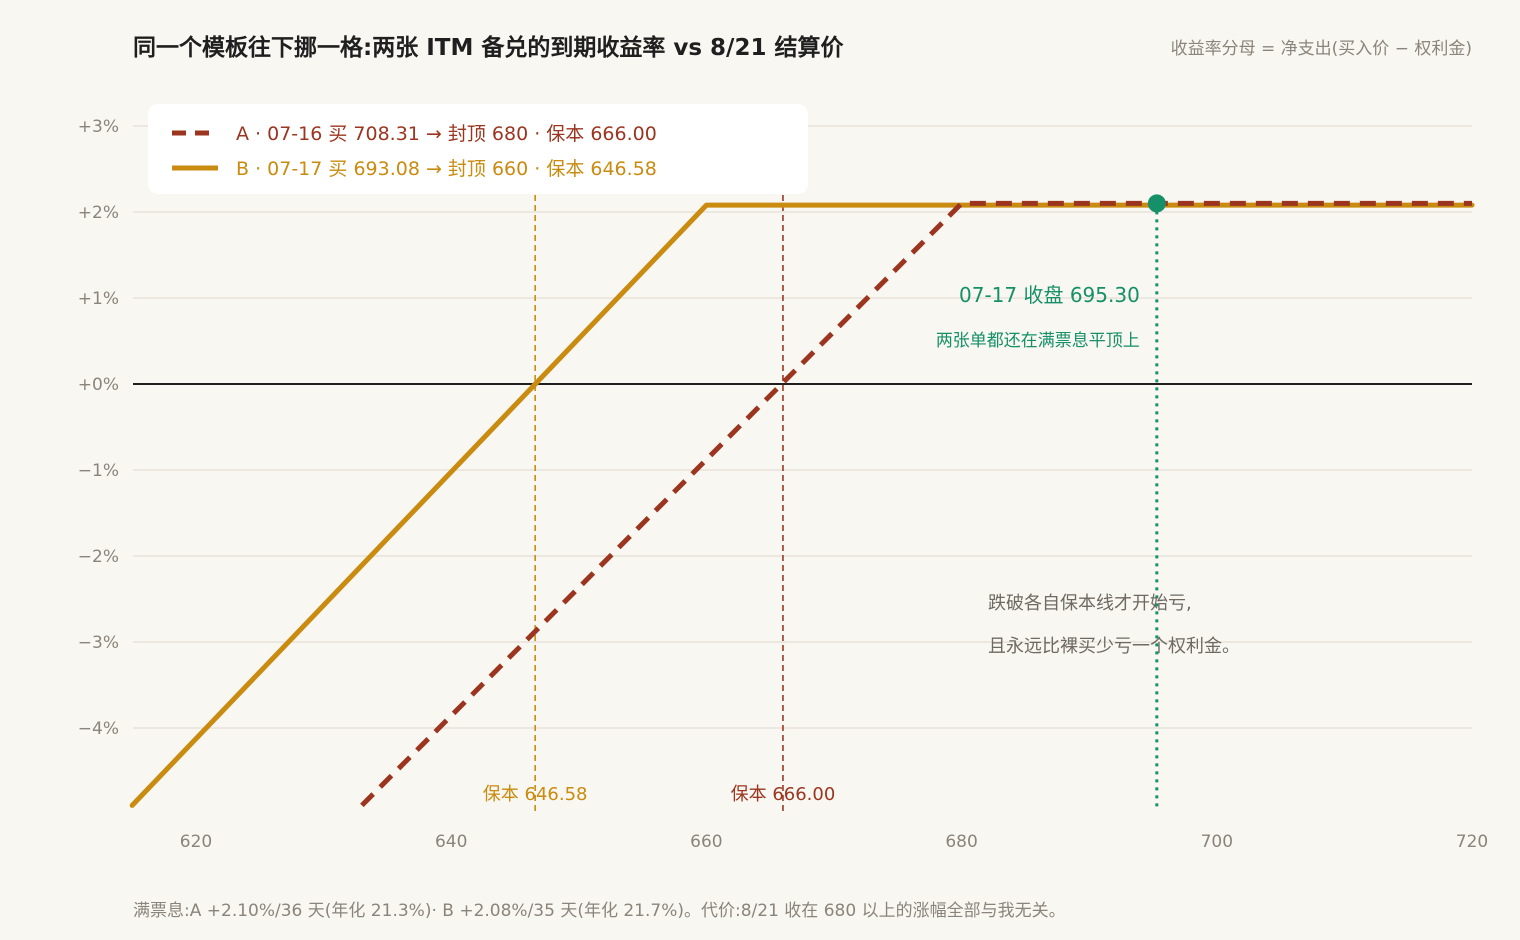 This screenshot has width=1520, height=940. What do you see at coordinates (98, 471) in the screenshot?
I see `y-tick-label: −1%` at bounding box center [98, 471].